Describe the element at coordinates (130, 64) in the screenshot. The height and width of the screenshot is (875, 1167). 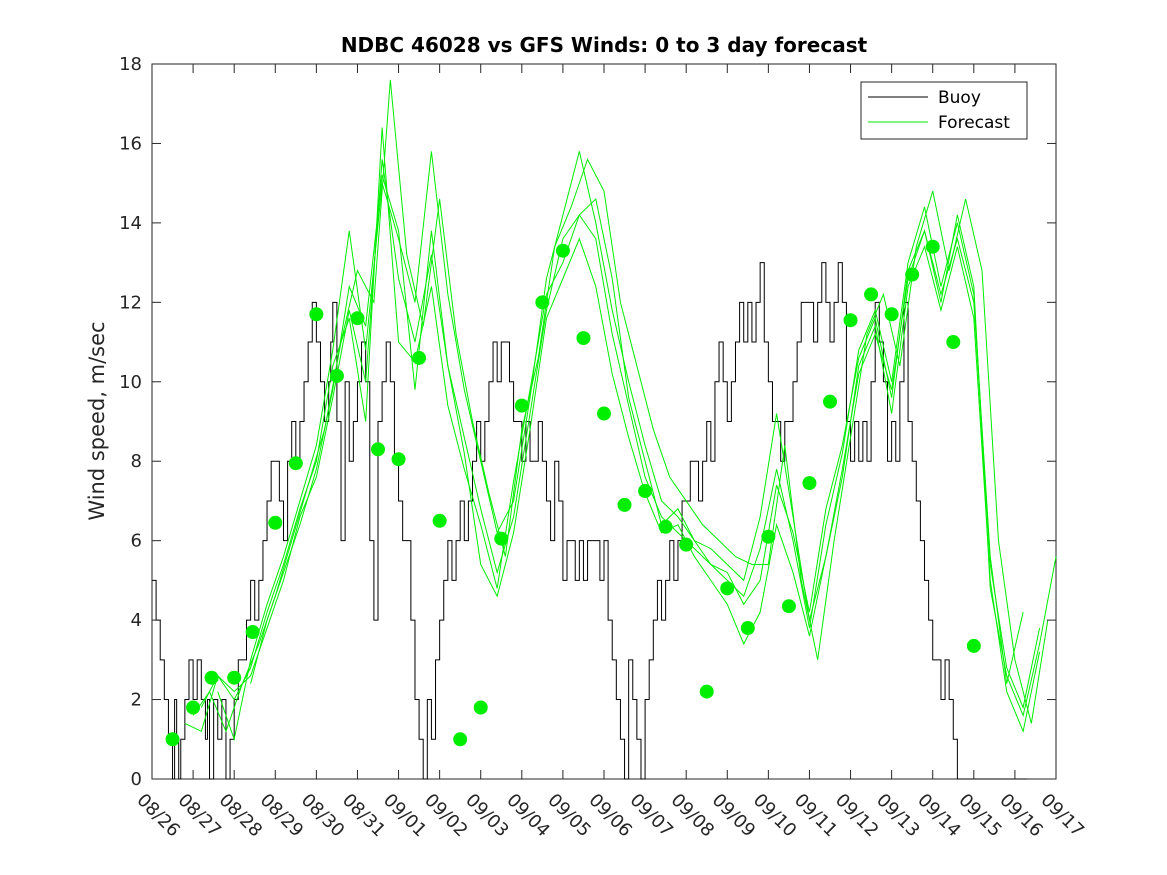
I see `y-tick-label: 18` at that location.